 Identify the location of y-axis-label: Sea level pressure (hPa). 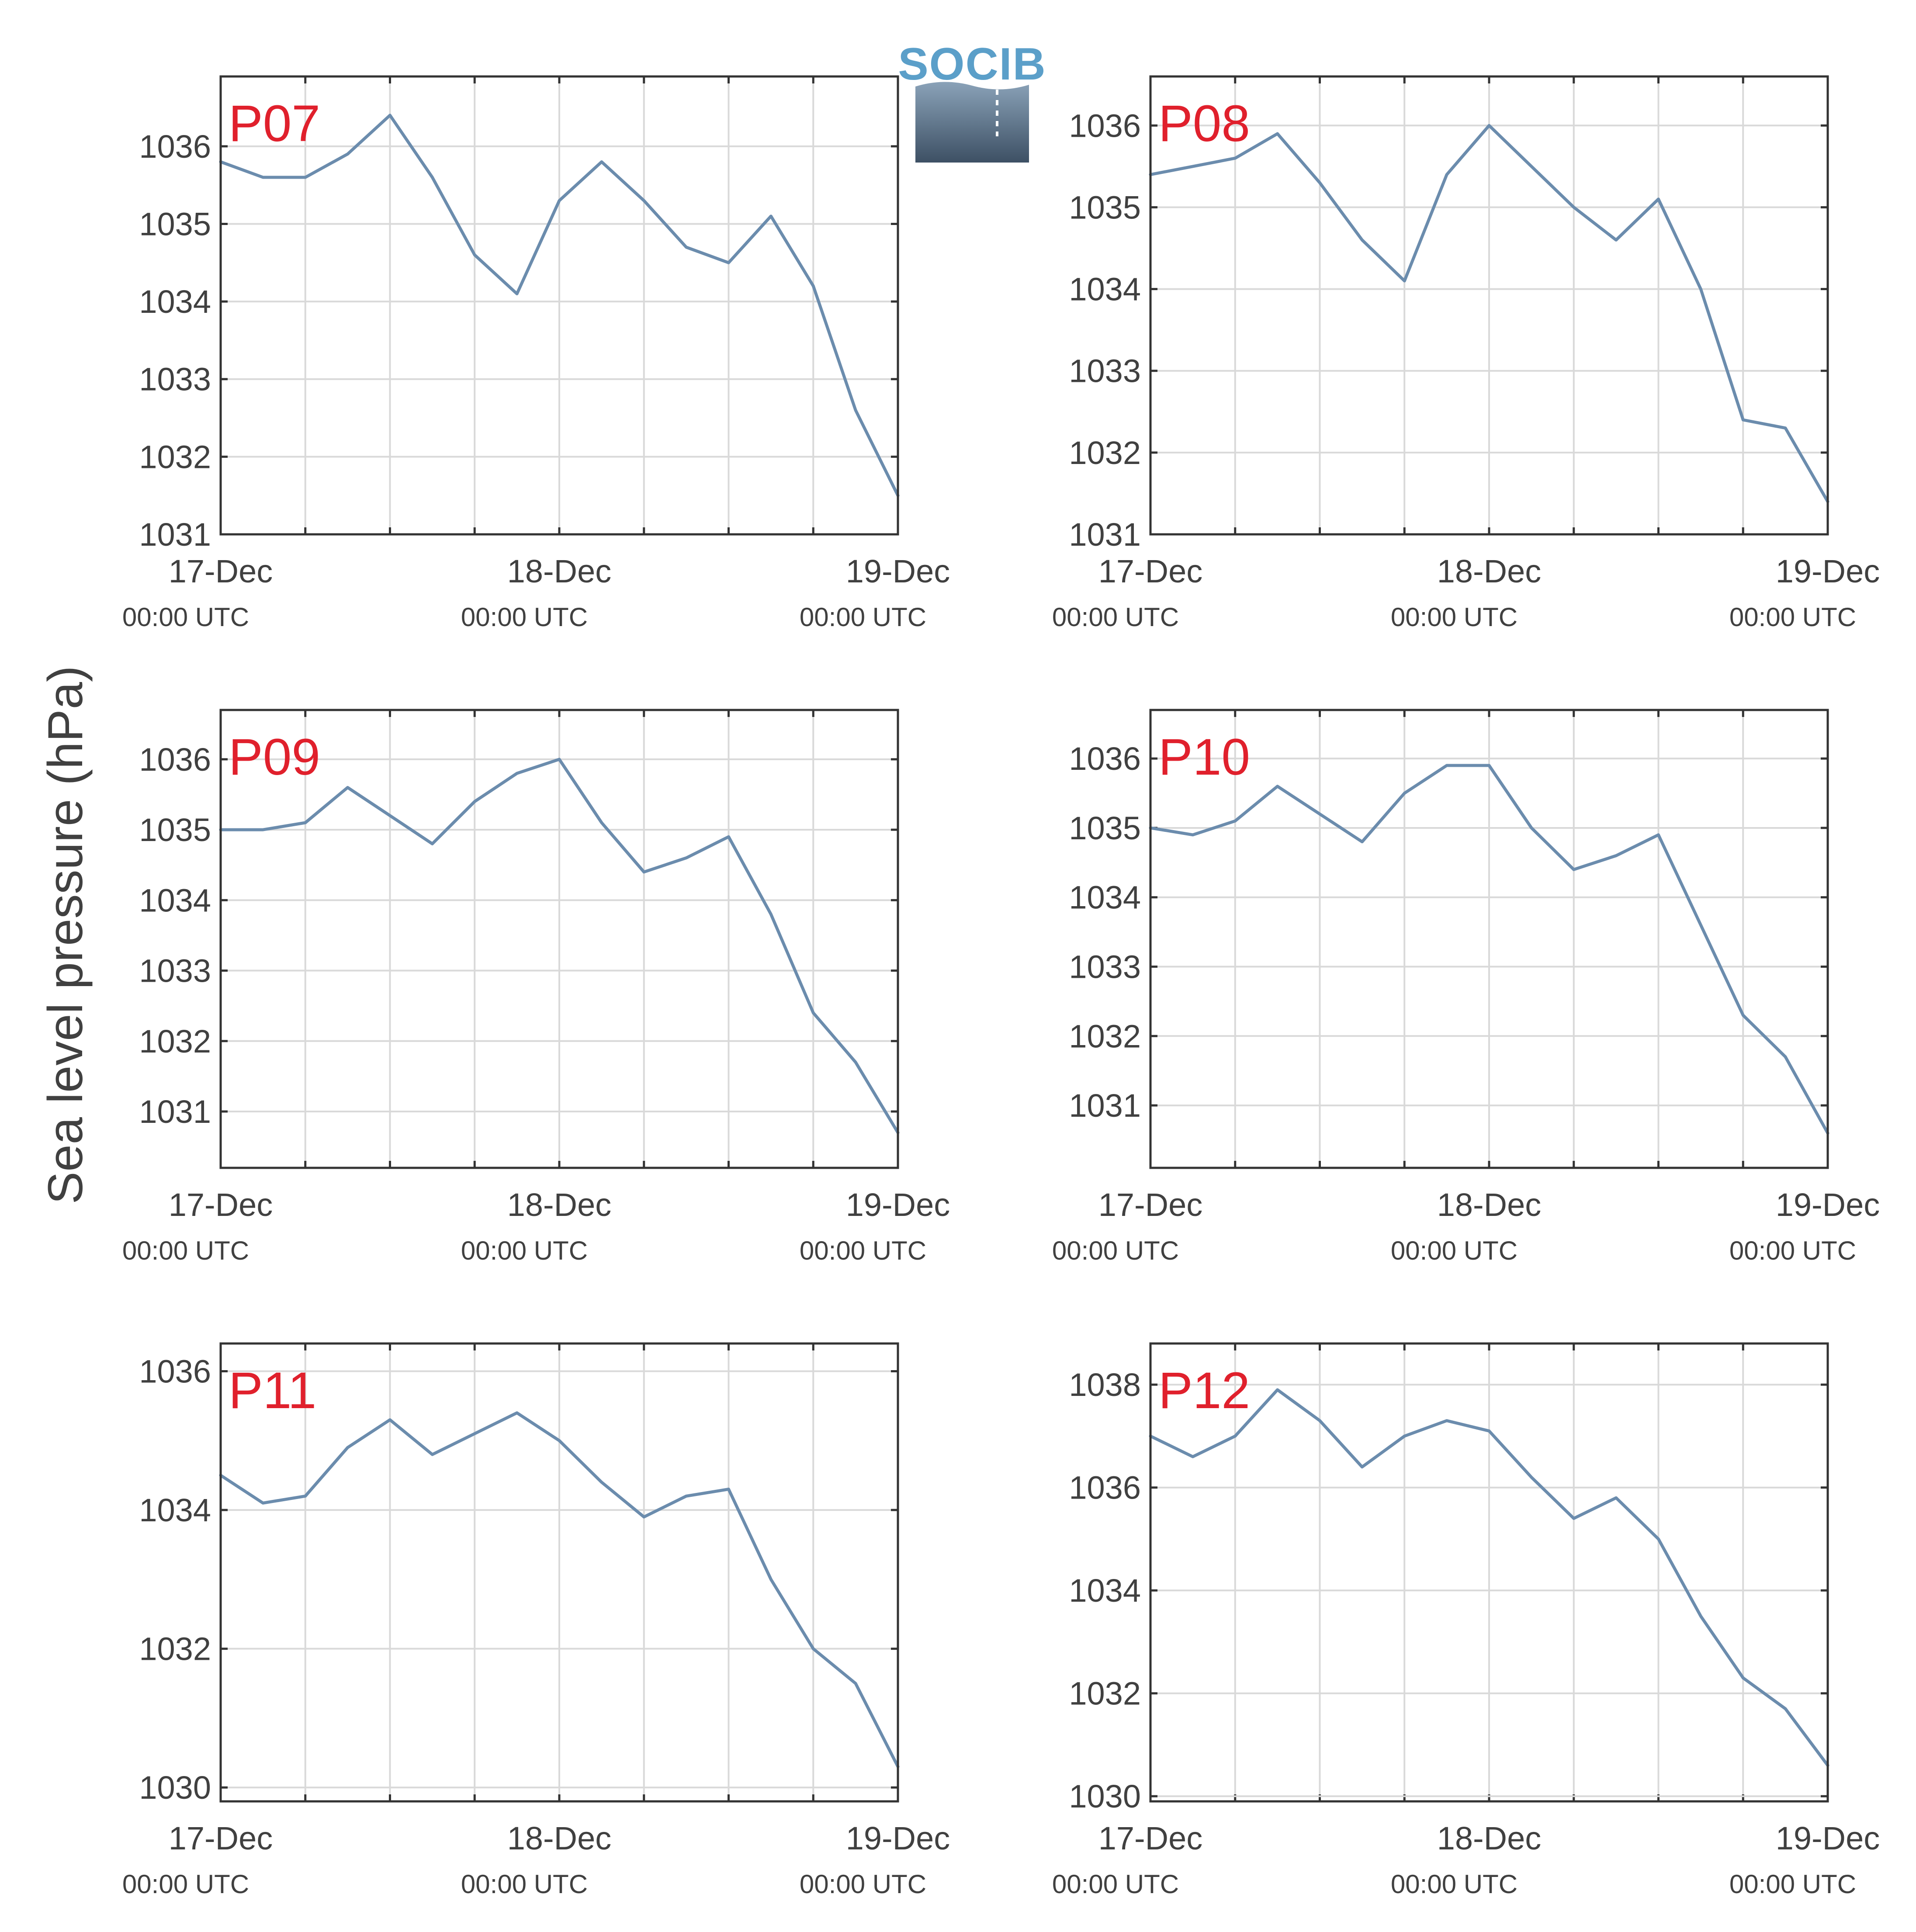
(65, 935).